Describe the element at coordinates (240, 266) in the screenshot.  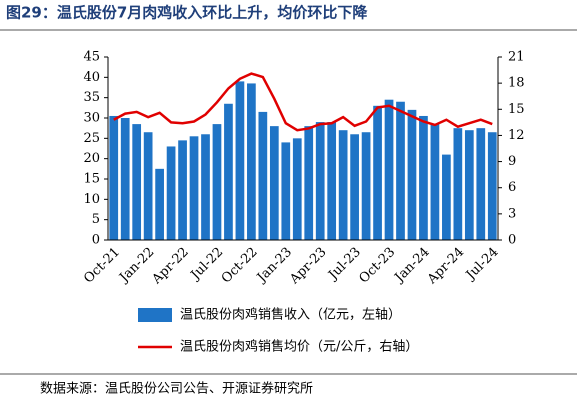
I see `x-tick-label: Oct-22` at that location.